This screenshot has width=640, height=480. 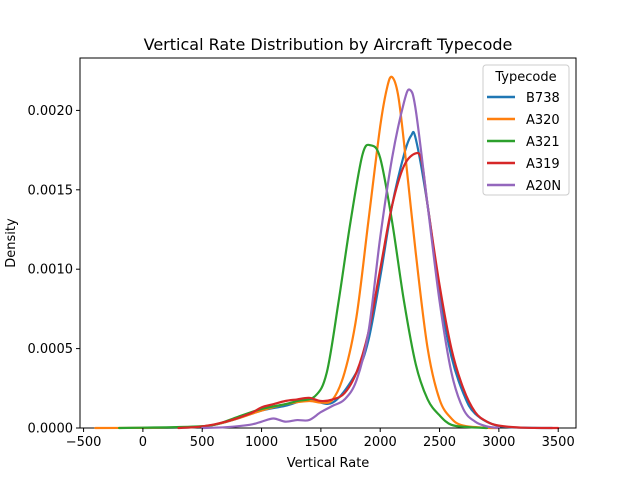 I want to click on legend: Typecode B738 A320 A321 A319 A20N, so click(x=526, y=130).